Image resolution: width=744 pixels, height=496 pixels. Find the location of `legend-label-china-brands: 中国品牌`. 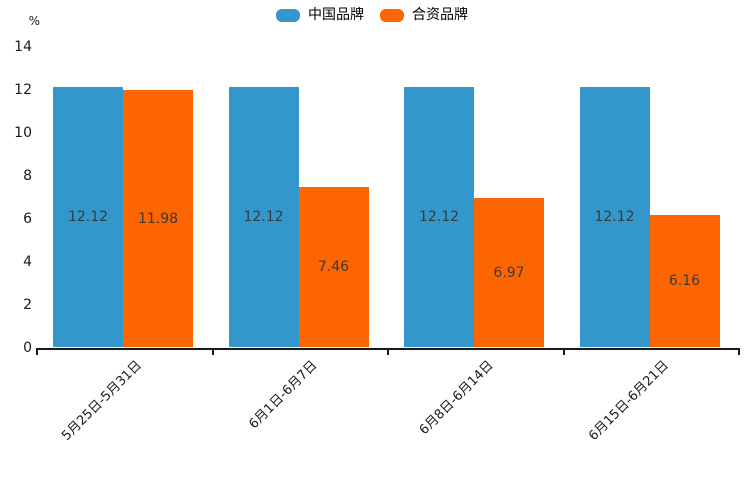

legend-label-china-brands: 中国品牌 is located at coordinates (336, 15).